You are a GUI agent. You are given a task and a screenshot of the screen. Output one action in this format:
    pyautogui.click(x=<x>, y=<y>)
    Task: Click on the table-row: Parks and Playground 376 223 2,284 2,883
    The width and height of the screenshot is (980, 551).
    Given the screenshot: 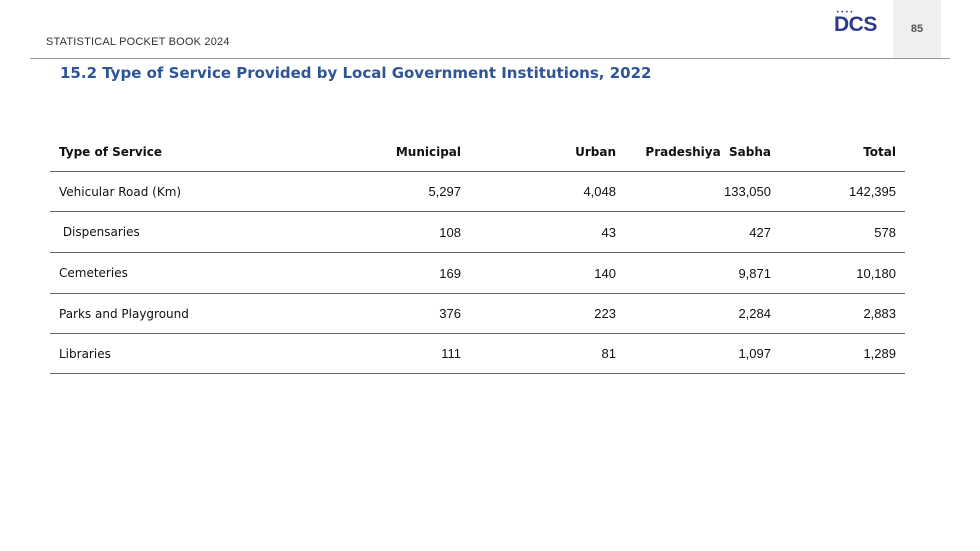 What is the action you would take?
    pyautogui.click(x=477, y=313)
    